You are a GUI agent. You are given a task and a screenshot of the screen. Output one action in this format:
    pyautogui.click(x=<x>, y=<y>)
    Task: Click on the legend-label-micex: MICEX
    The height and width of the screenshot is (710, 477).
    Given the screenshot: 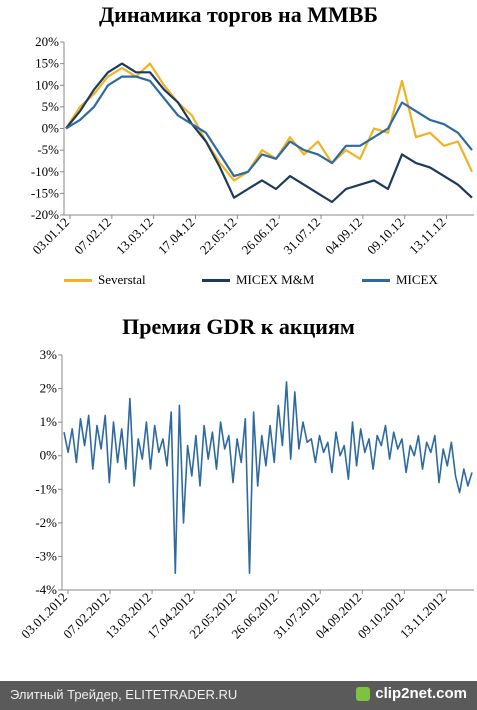 What is the action you would take?
    pyautogui.click(x=417, y=279)
    